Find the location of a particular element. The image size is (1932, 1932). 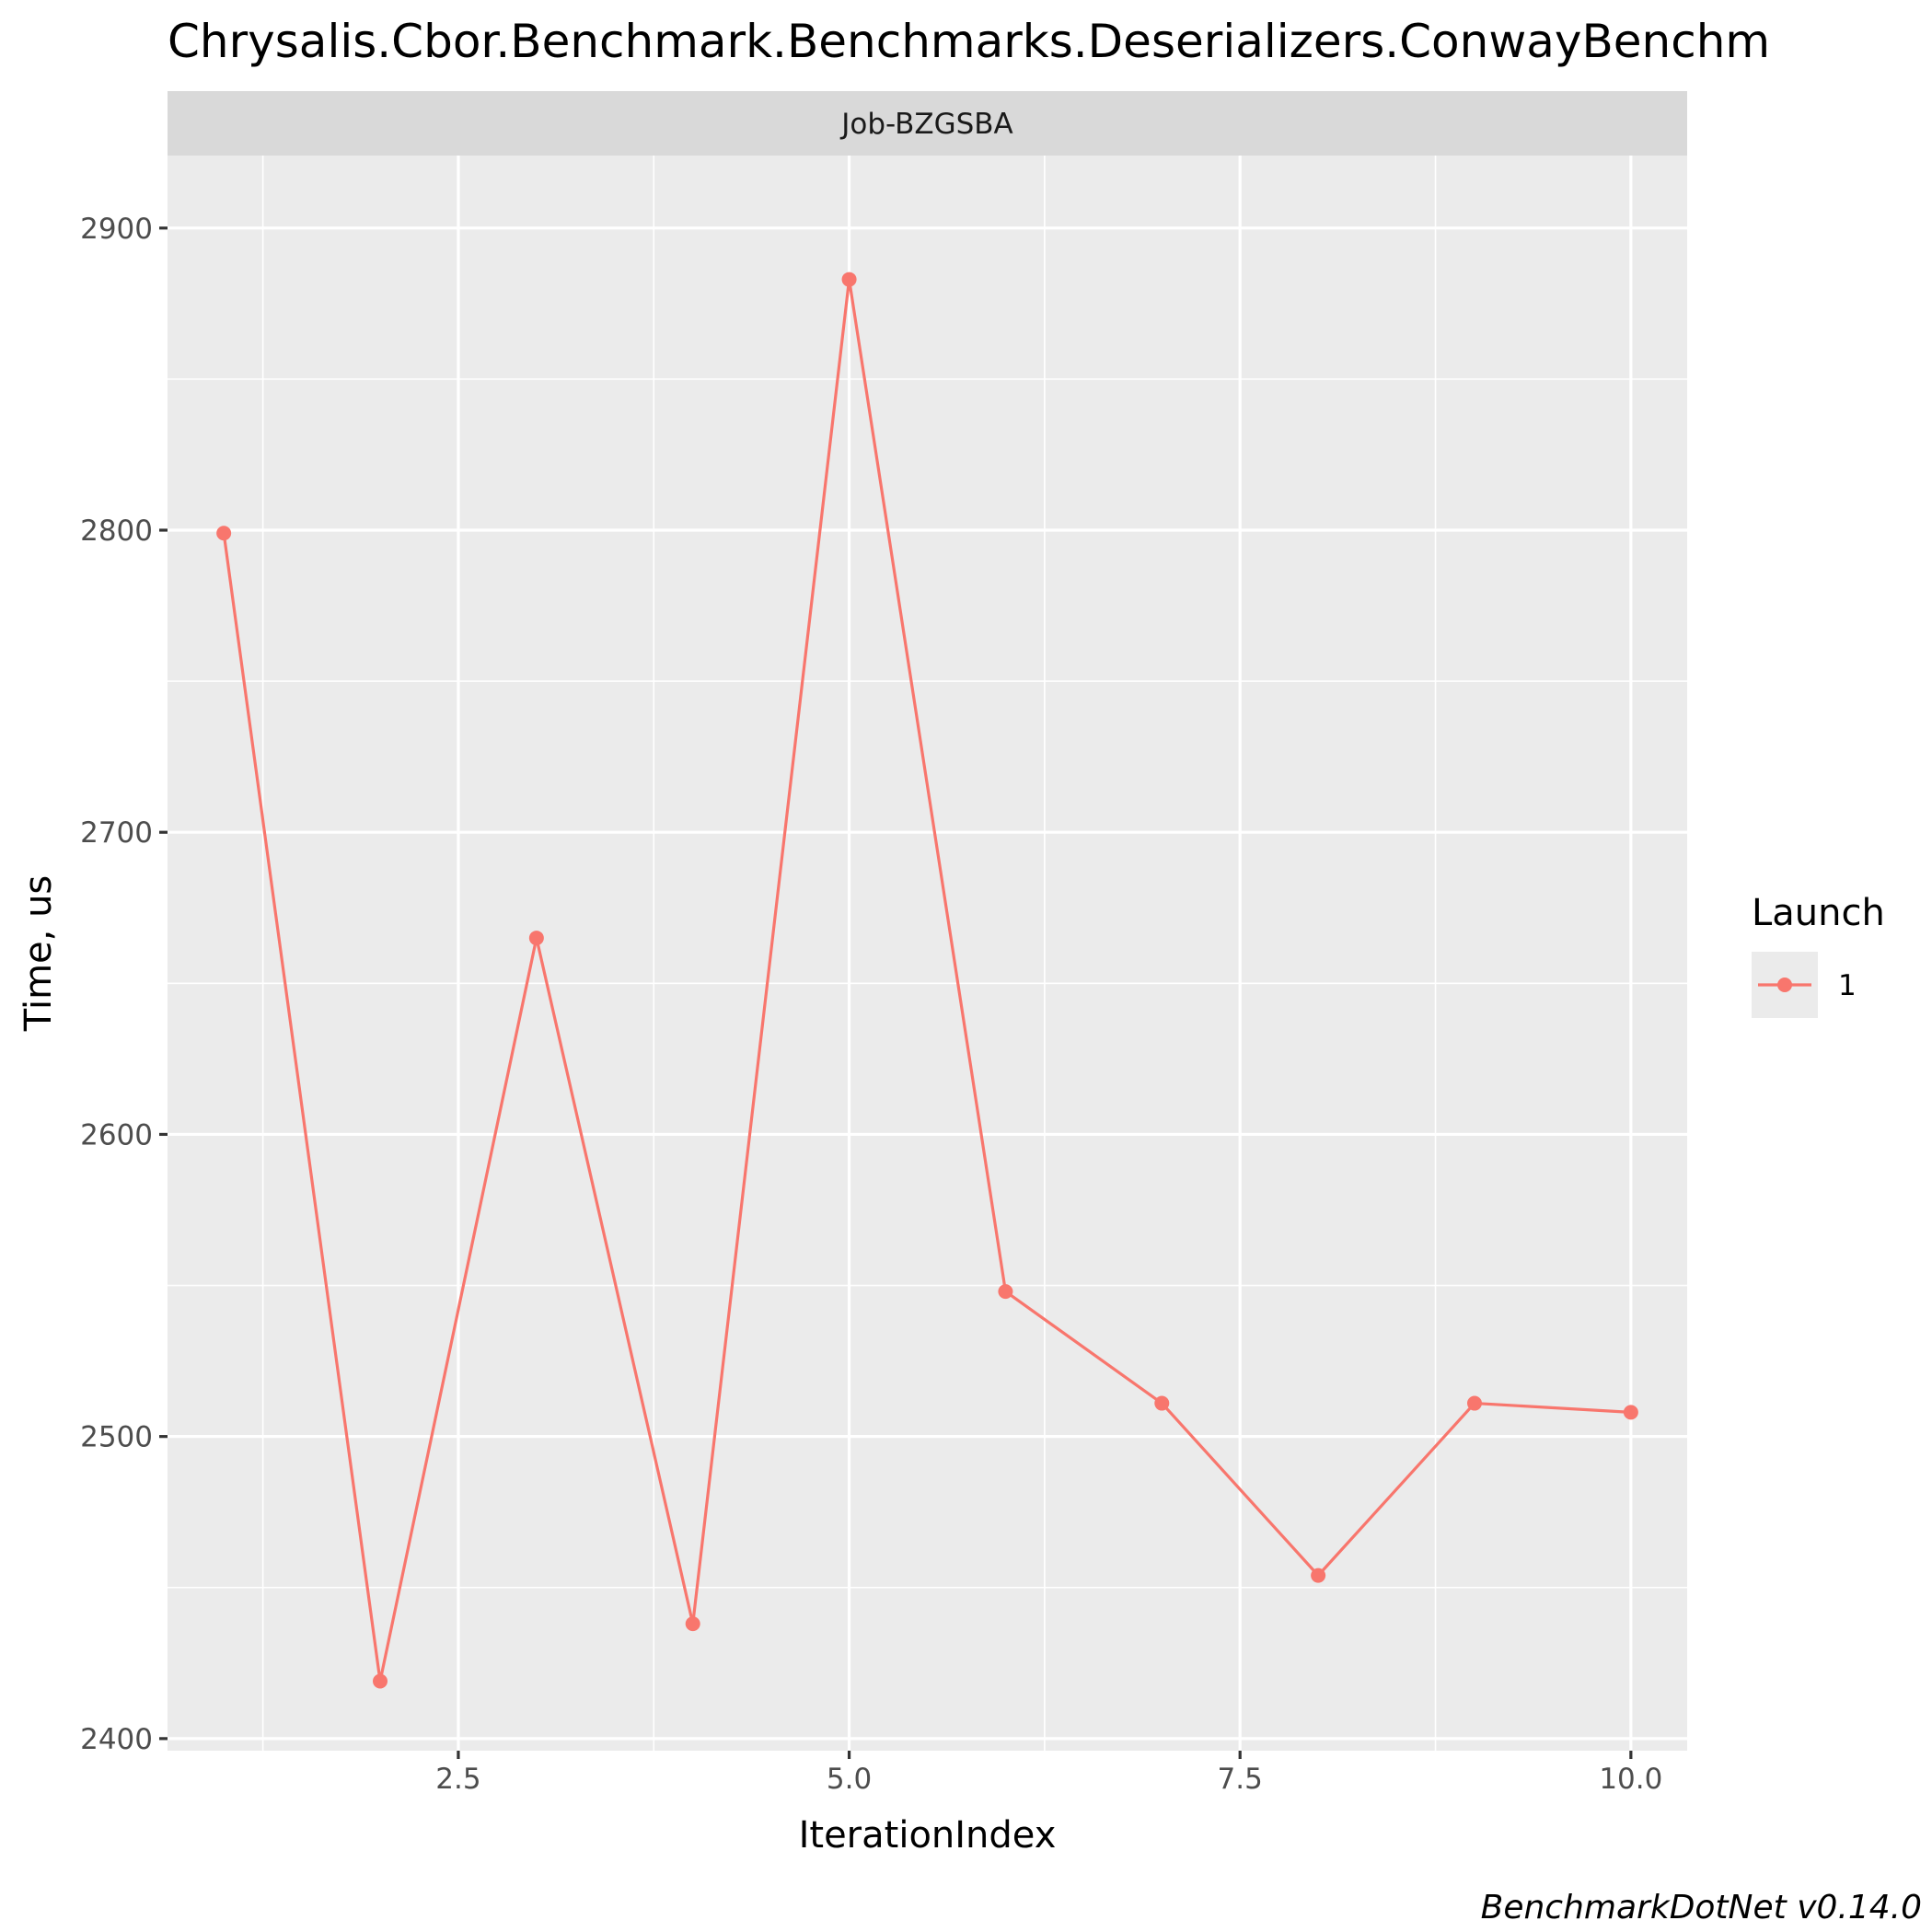

legend-entry-label: 1 is located at coordinates (1848, 985).